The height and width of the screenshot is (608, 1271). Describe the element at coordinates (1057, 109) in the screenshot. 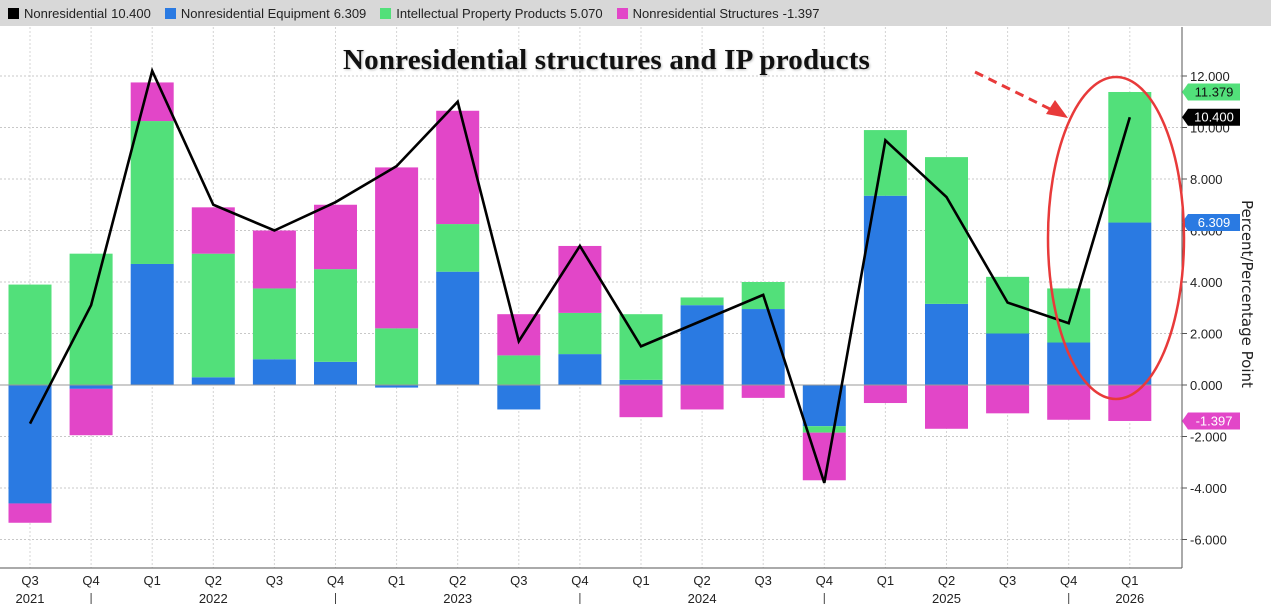

I see `annotation-arrow-head` at that location.